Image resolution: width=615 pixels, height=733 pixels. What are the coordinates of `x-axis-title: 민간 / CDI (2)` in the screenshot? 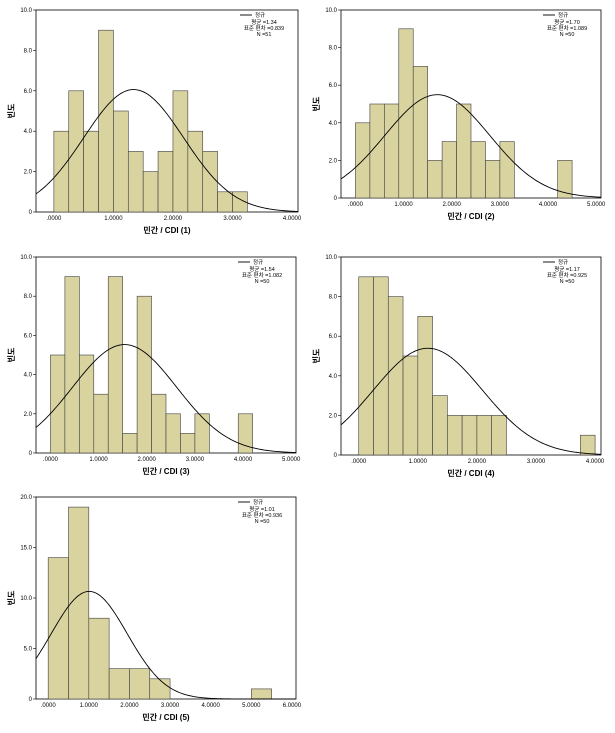 It's located at (471, 216).